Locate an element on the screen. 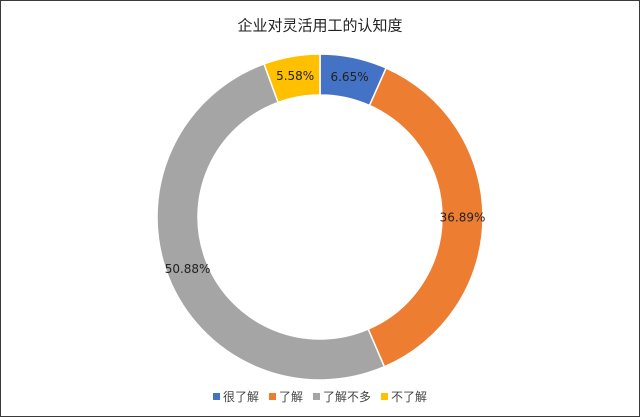 The width and height of the screenshot is (640, 417). data-label: 6.65% is located at coordinates (349, 77).